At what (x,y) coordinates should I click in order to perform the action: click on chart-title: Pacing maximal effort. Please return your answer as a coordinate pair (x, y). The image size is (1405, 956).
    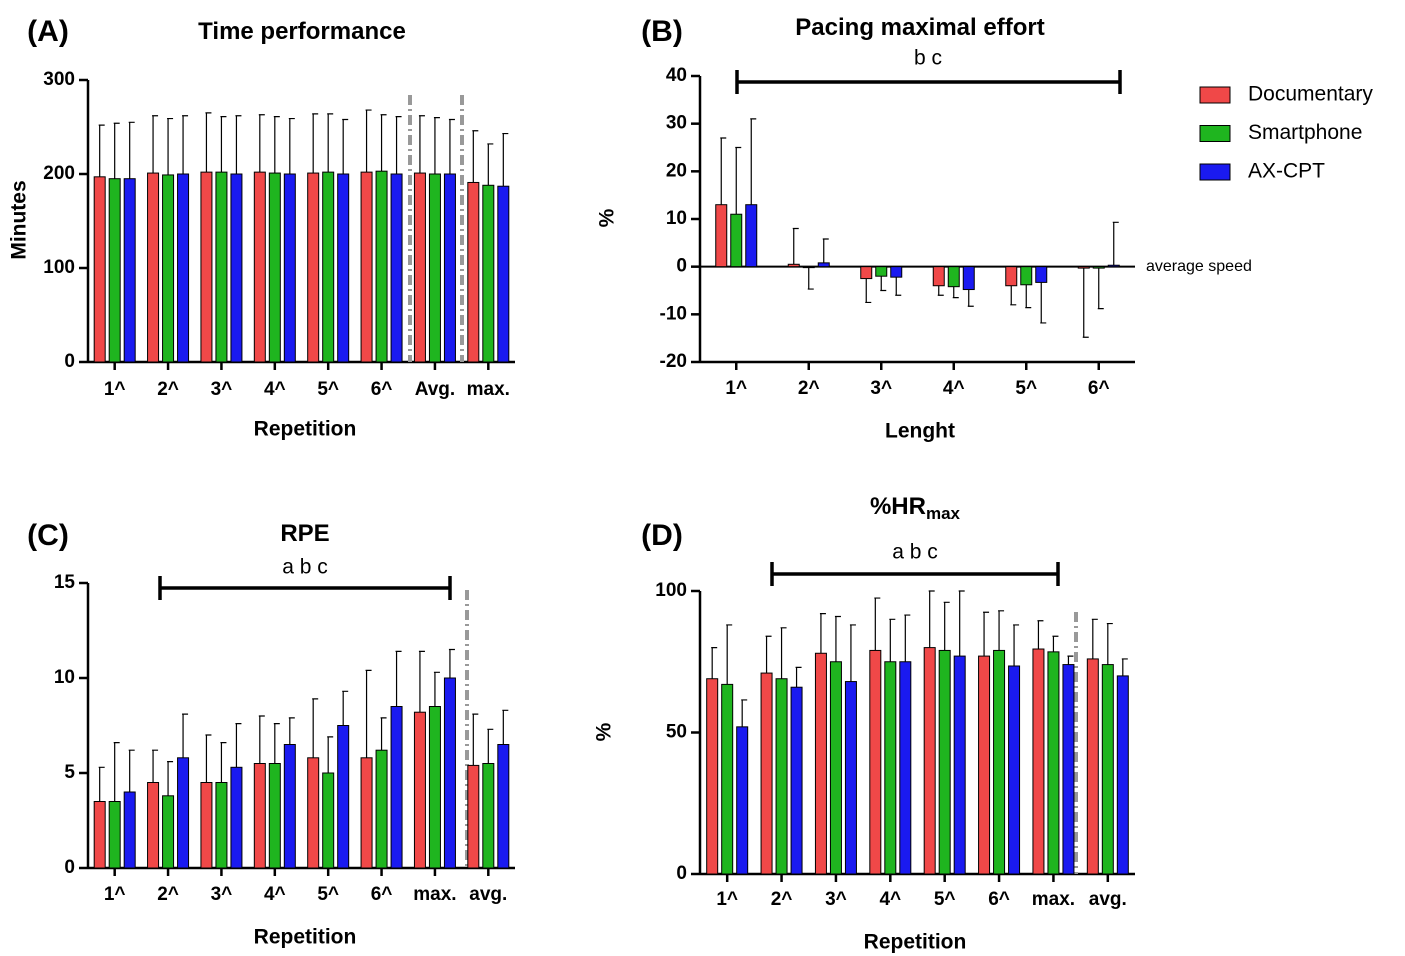
    Looking at the image, I should click on (919, 27).